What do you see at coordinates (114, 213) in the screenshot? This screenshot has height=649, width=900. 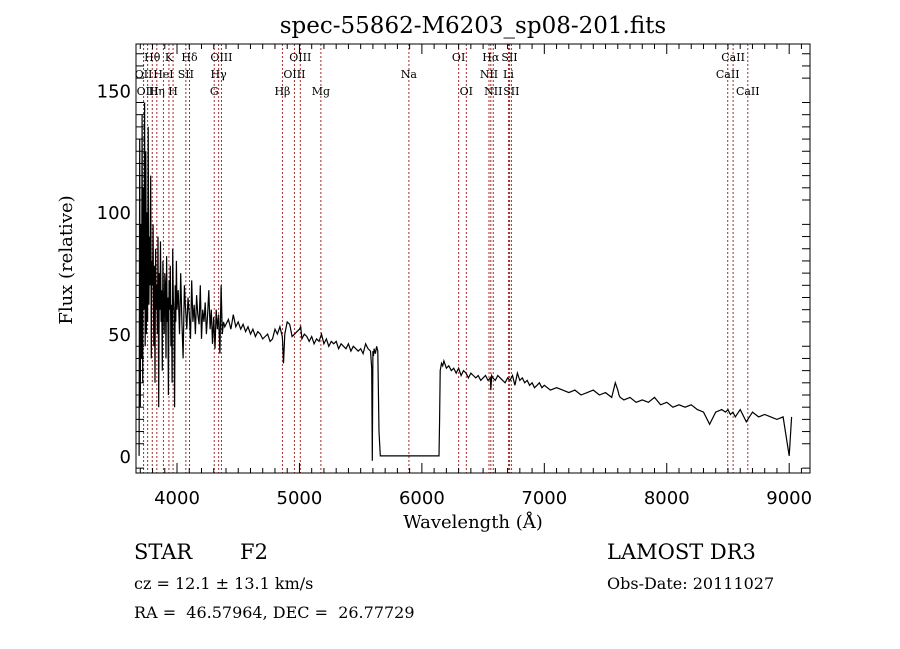 I see `y-tick-label: 100` at bounding box center [114, 213].